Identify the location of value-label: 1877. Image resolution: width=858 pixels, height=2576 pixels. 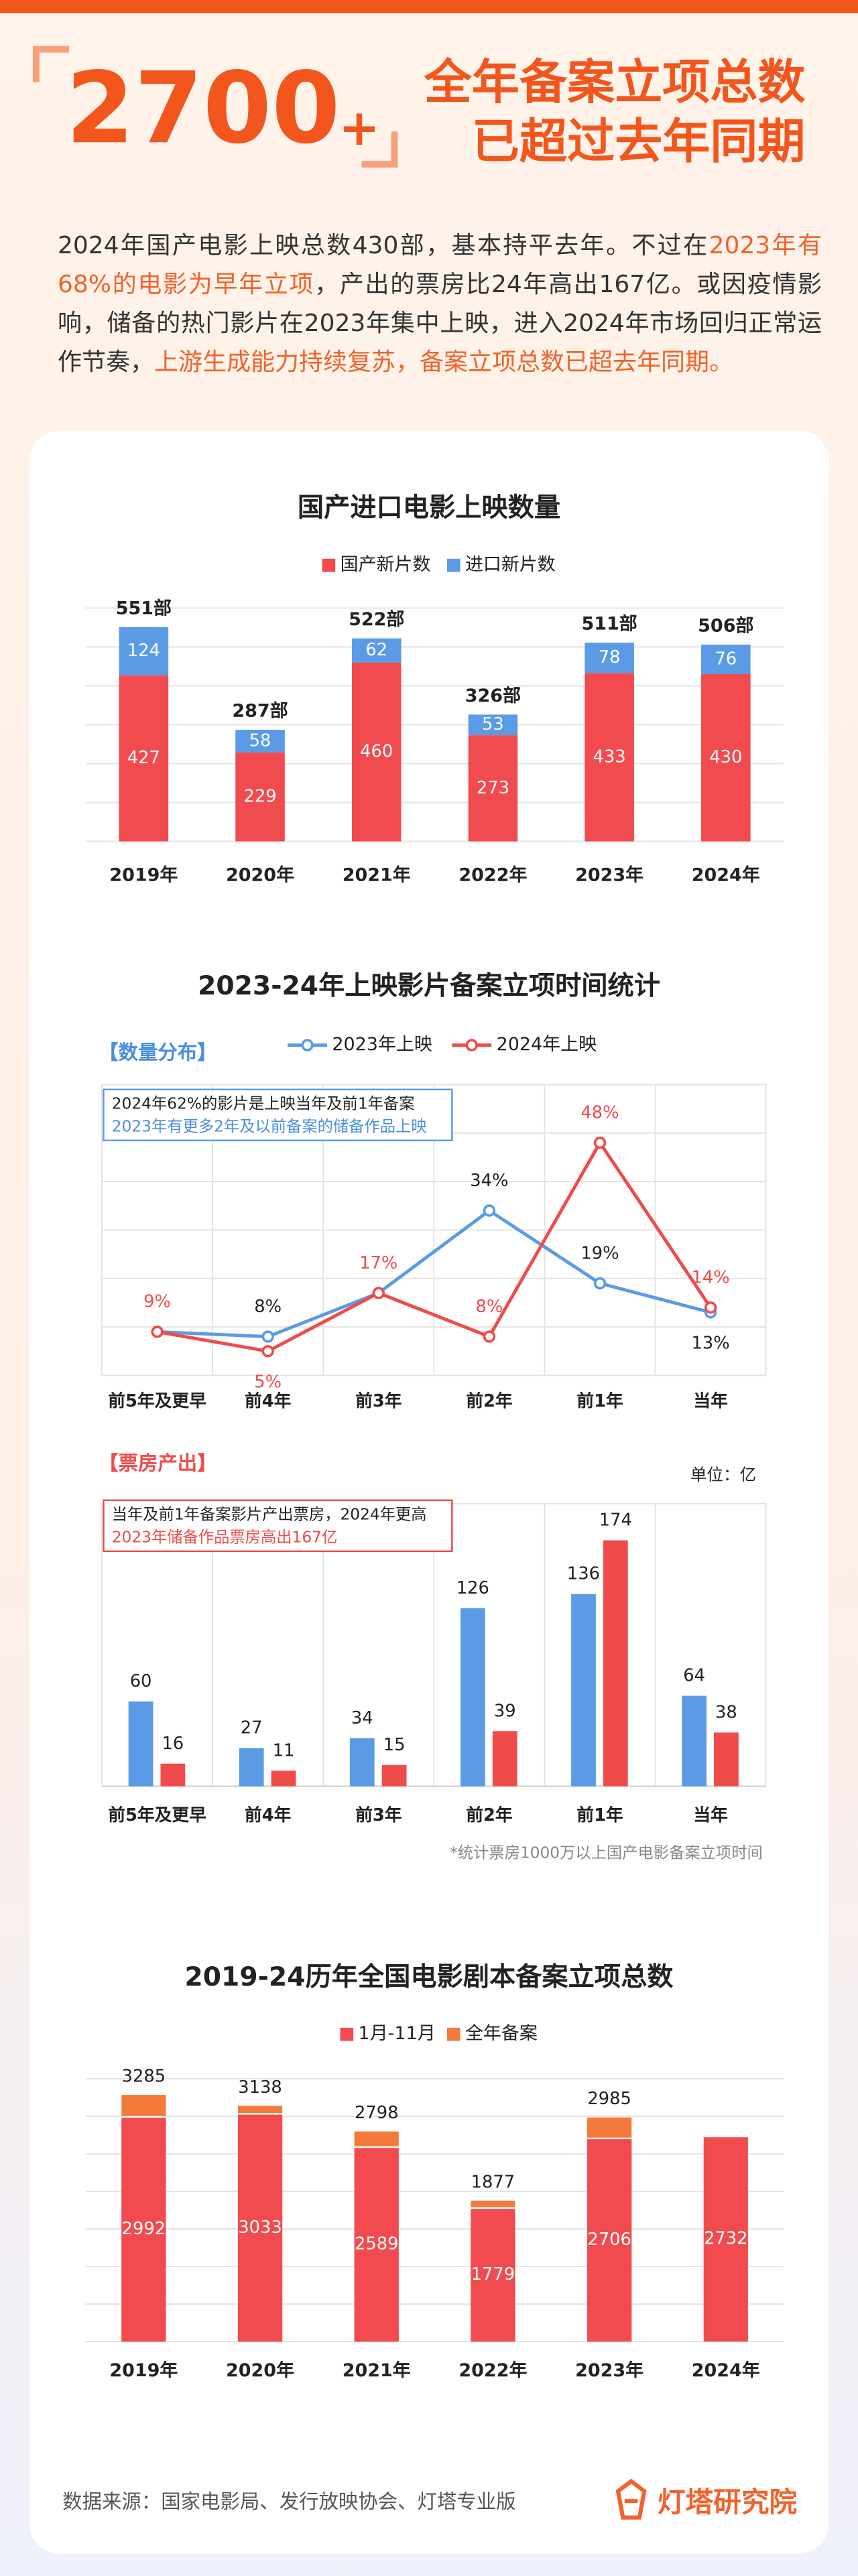
(493, 2182).